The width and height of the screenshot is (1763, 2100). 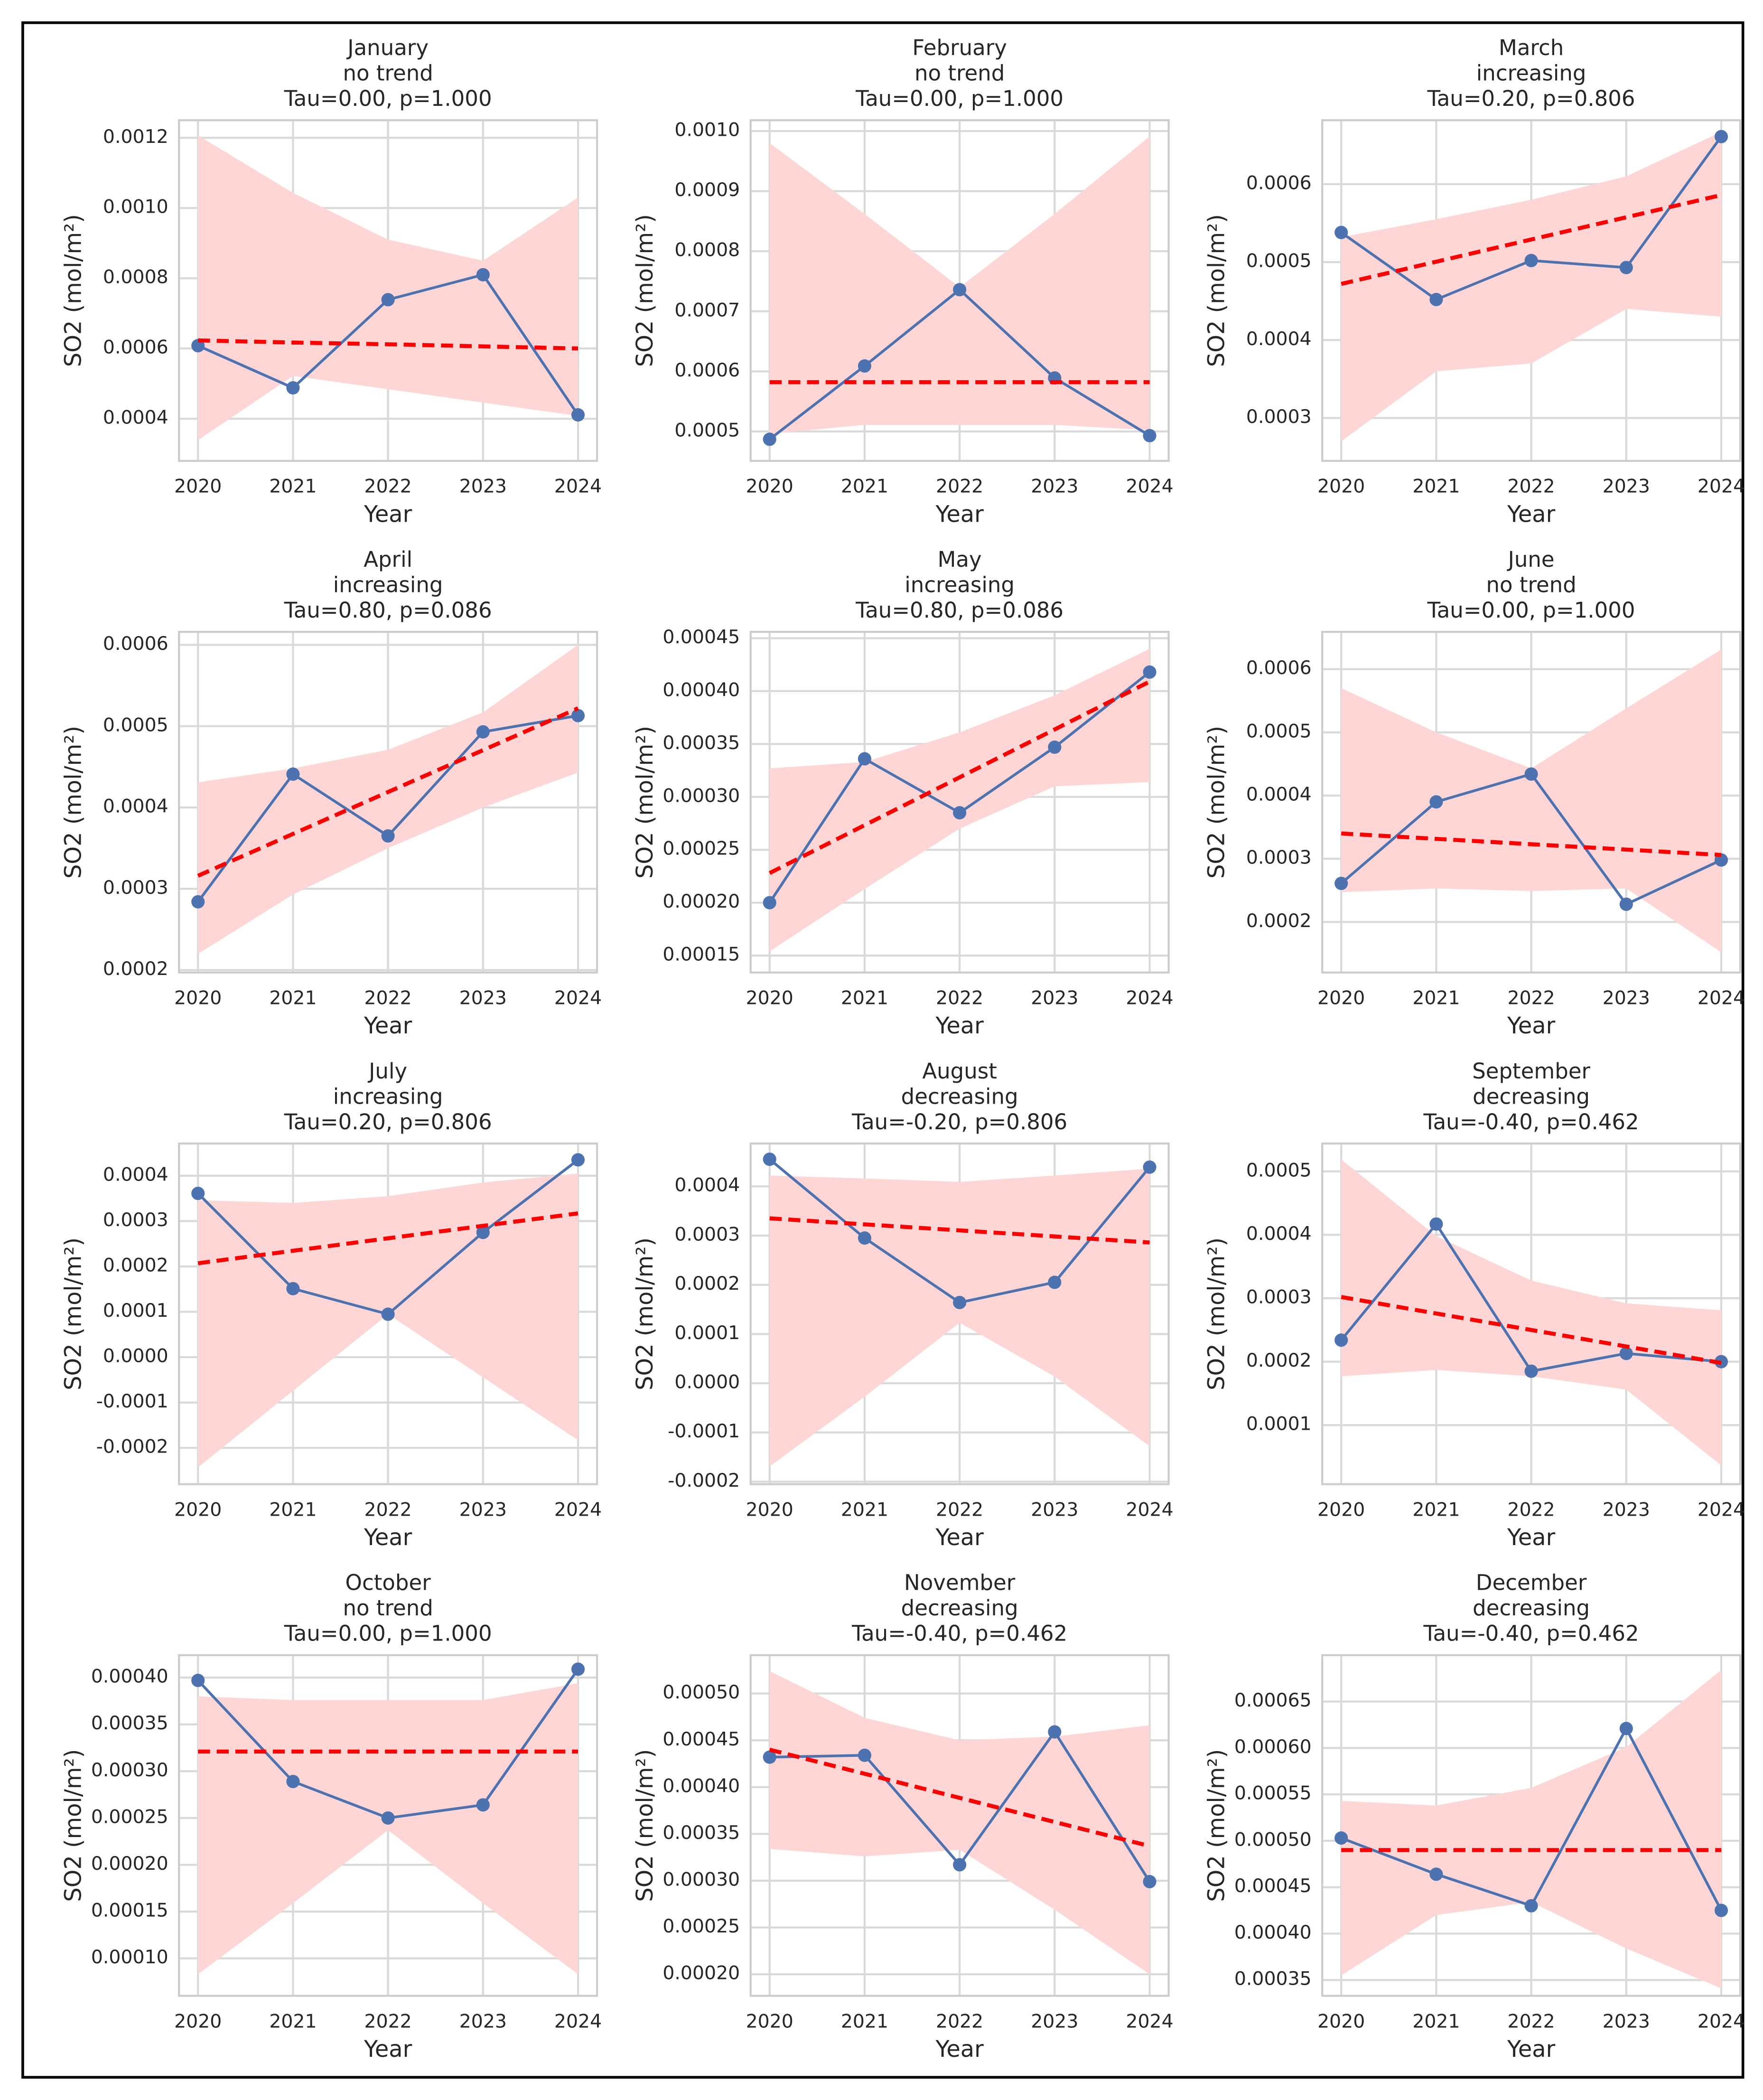 What do you see at coordinates (135, 137) in the screenshot?
I see `y-tick-label: 0.0012` at bounding box center [135, 137].